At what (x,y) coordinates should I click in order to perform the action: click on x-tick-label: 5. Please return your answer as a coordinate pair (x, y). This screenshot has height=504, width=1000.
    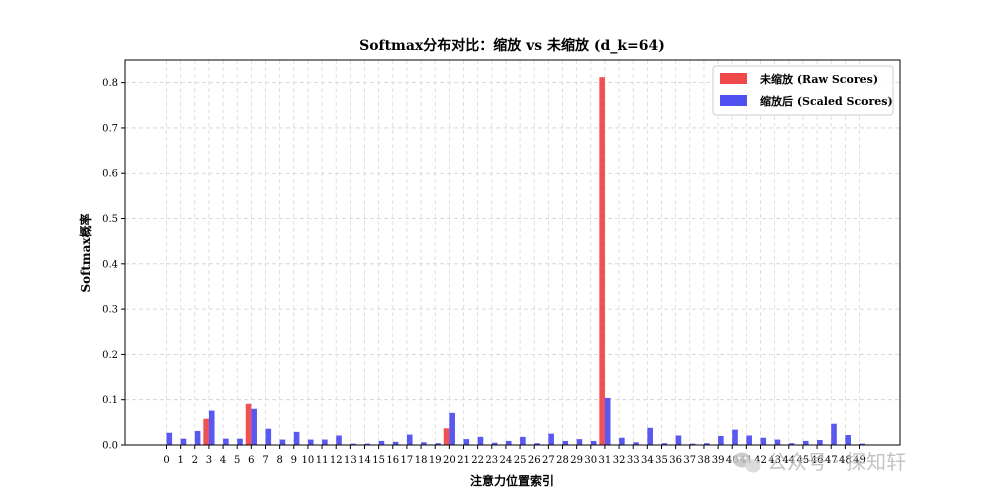
    Looking at the image, I should click on (237, 460).